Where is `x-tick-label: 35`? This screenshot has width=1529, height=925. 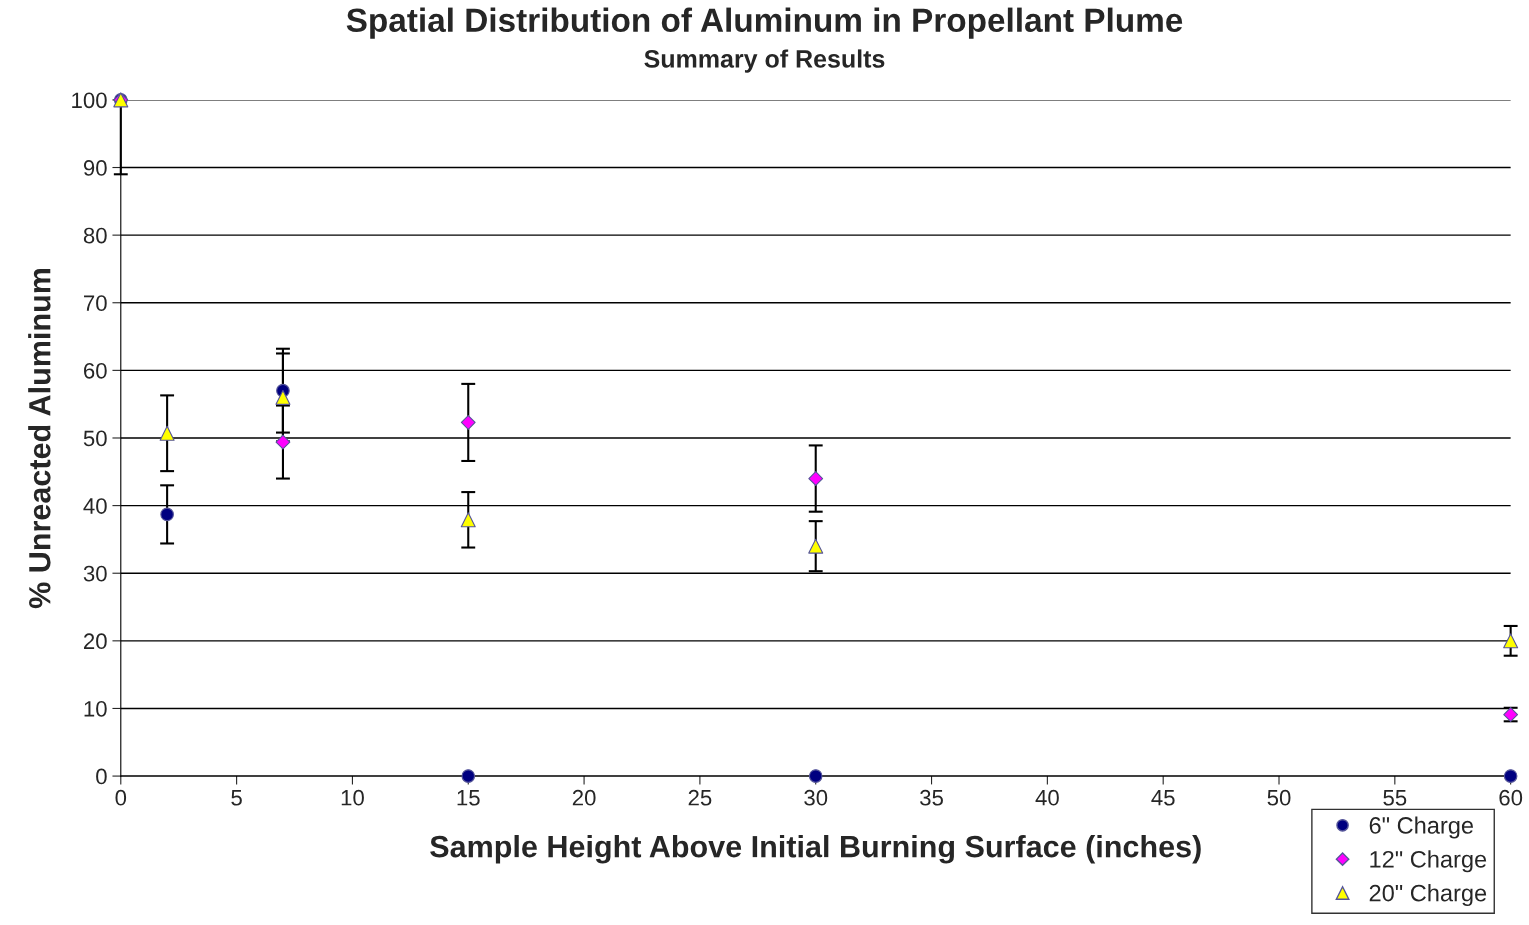
x-tick-label: 35 is located at coordinates (931, 797).